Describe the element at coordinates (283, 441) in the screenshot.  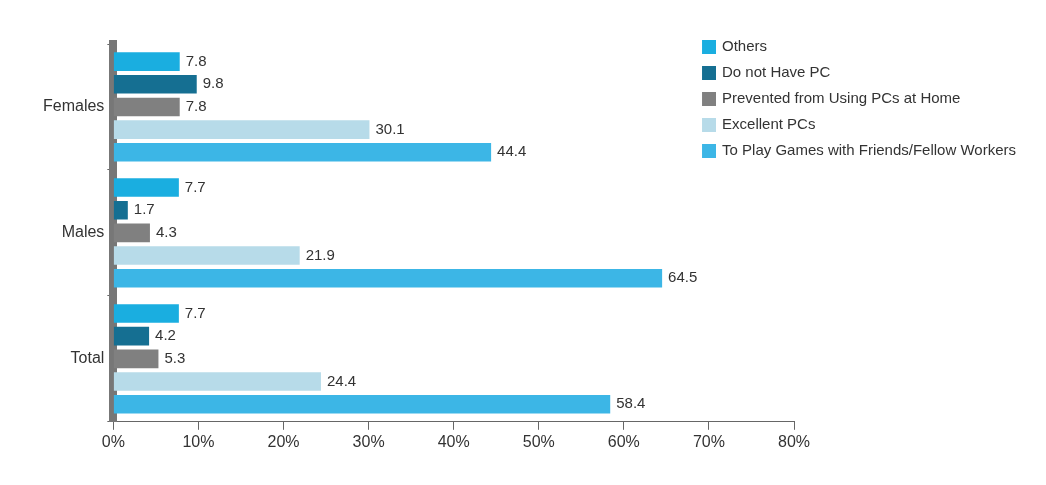
I see `x-tick-label: 20%` at that location.